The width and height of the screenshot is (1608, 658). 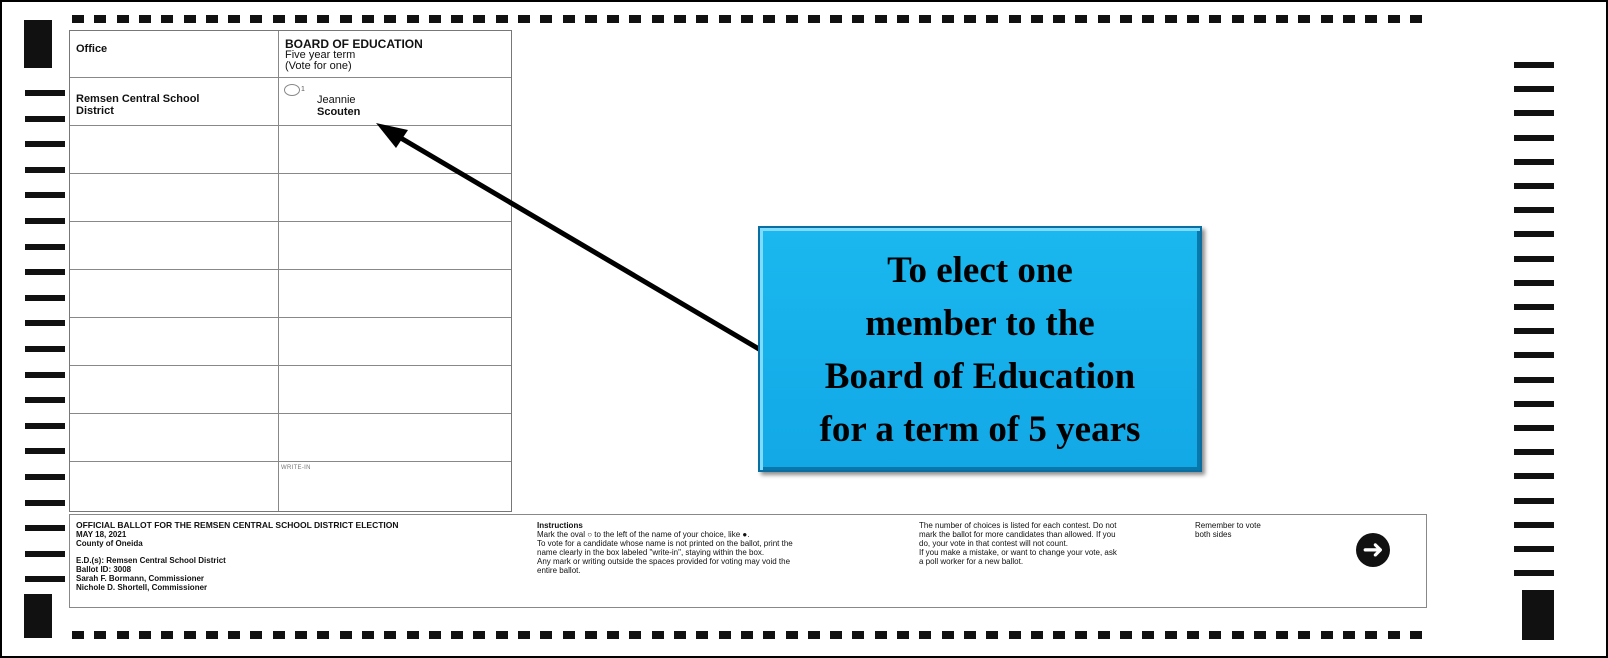 I want to click on corner-block, so click(x=1538, y=615).